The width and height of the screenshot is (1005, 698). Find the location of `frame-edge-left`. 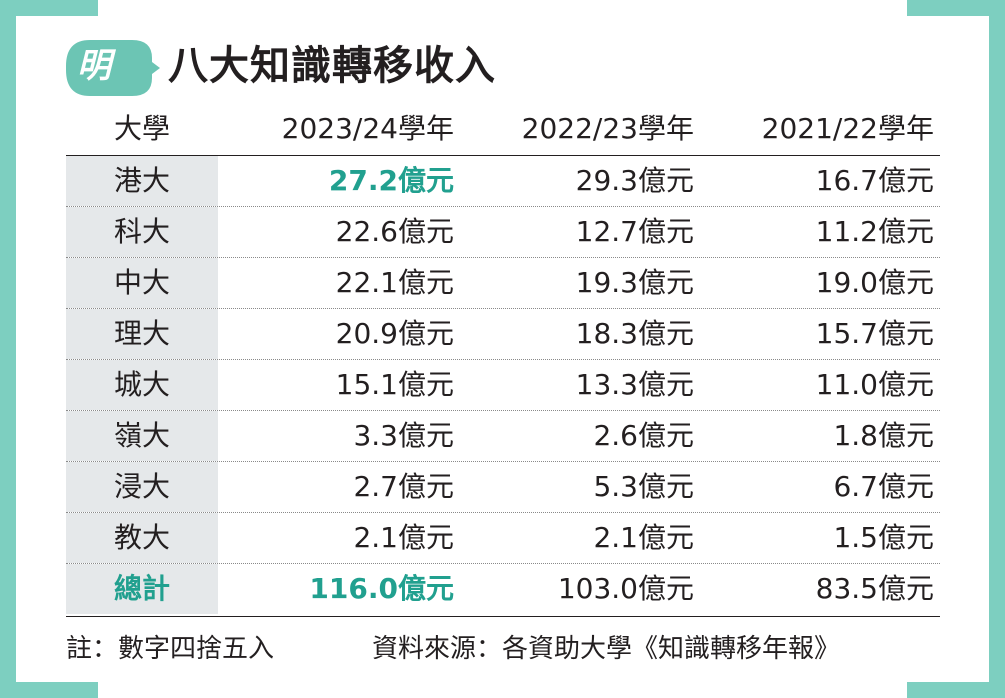

frame-edge-left is located at coordinates (8, 349).